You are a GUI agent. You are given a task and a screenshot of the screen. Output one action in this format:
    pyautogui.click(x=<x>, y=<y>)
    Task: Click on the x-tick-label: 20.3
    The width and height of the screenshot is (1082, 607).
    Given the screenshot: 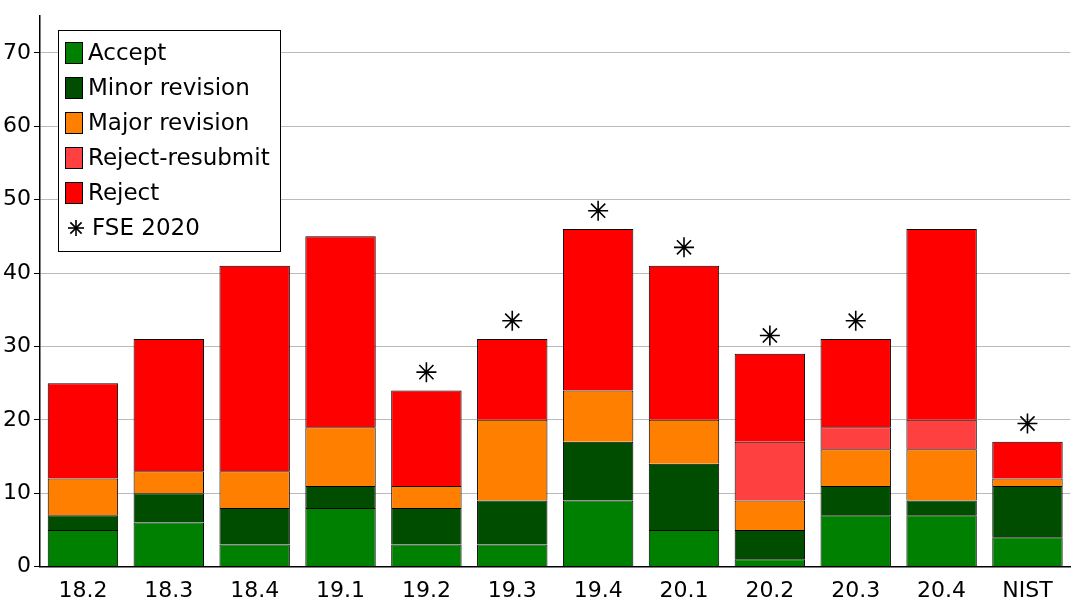 What is the action you would take?
    pyautogui.click(x=856, y=589)
    